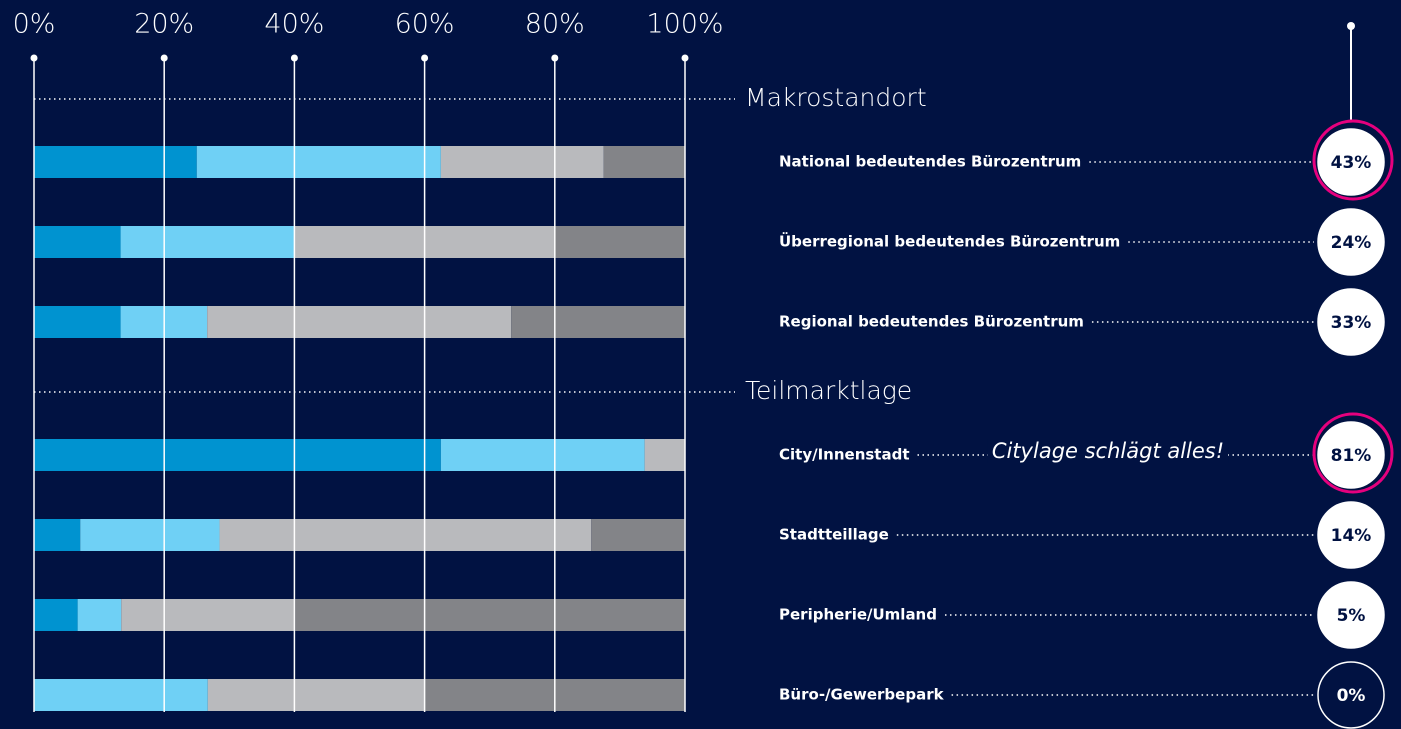  I want to click on share-label: 24%, so click(1351, 243).